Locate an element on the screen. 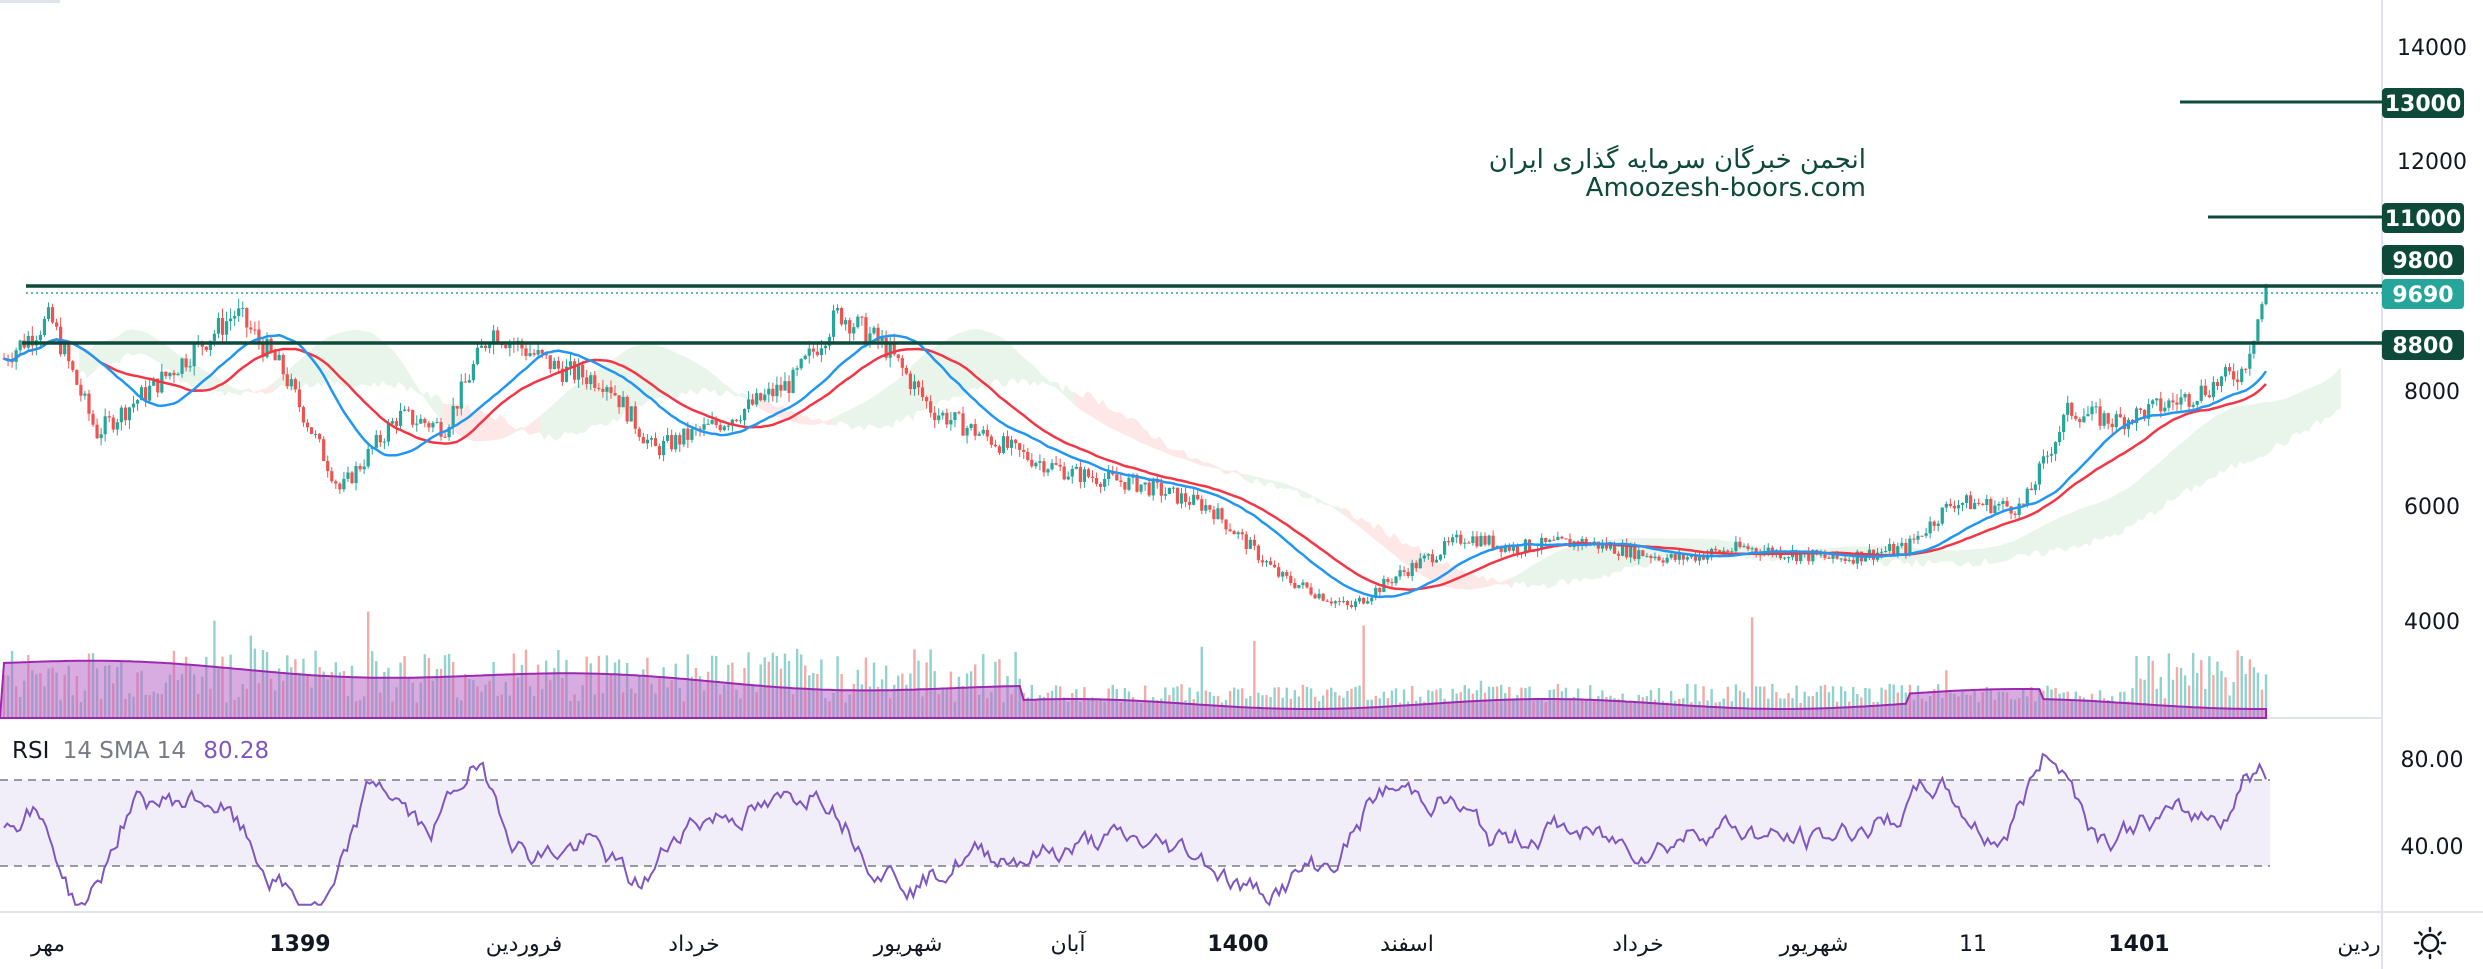  top-left-handle is located at coordinates (30, 1).